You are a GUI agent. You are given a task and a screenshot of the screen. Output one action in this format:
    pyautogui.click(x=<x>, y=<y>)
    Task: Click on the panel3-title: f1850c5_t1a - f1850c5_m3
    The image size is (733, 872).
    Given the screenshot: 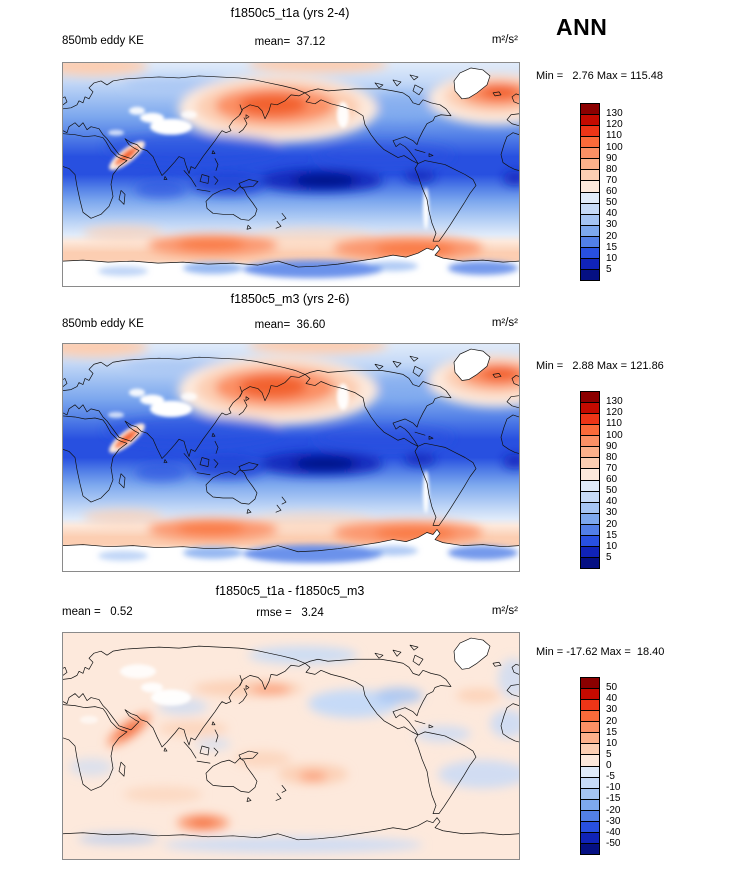 What is the action you would take?
    pyautogui.click(x=290, y=591)
    